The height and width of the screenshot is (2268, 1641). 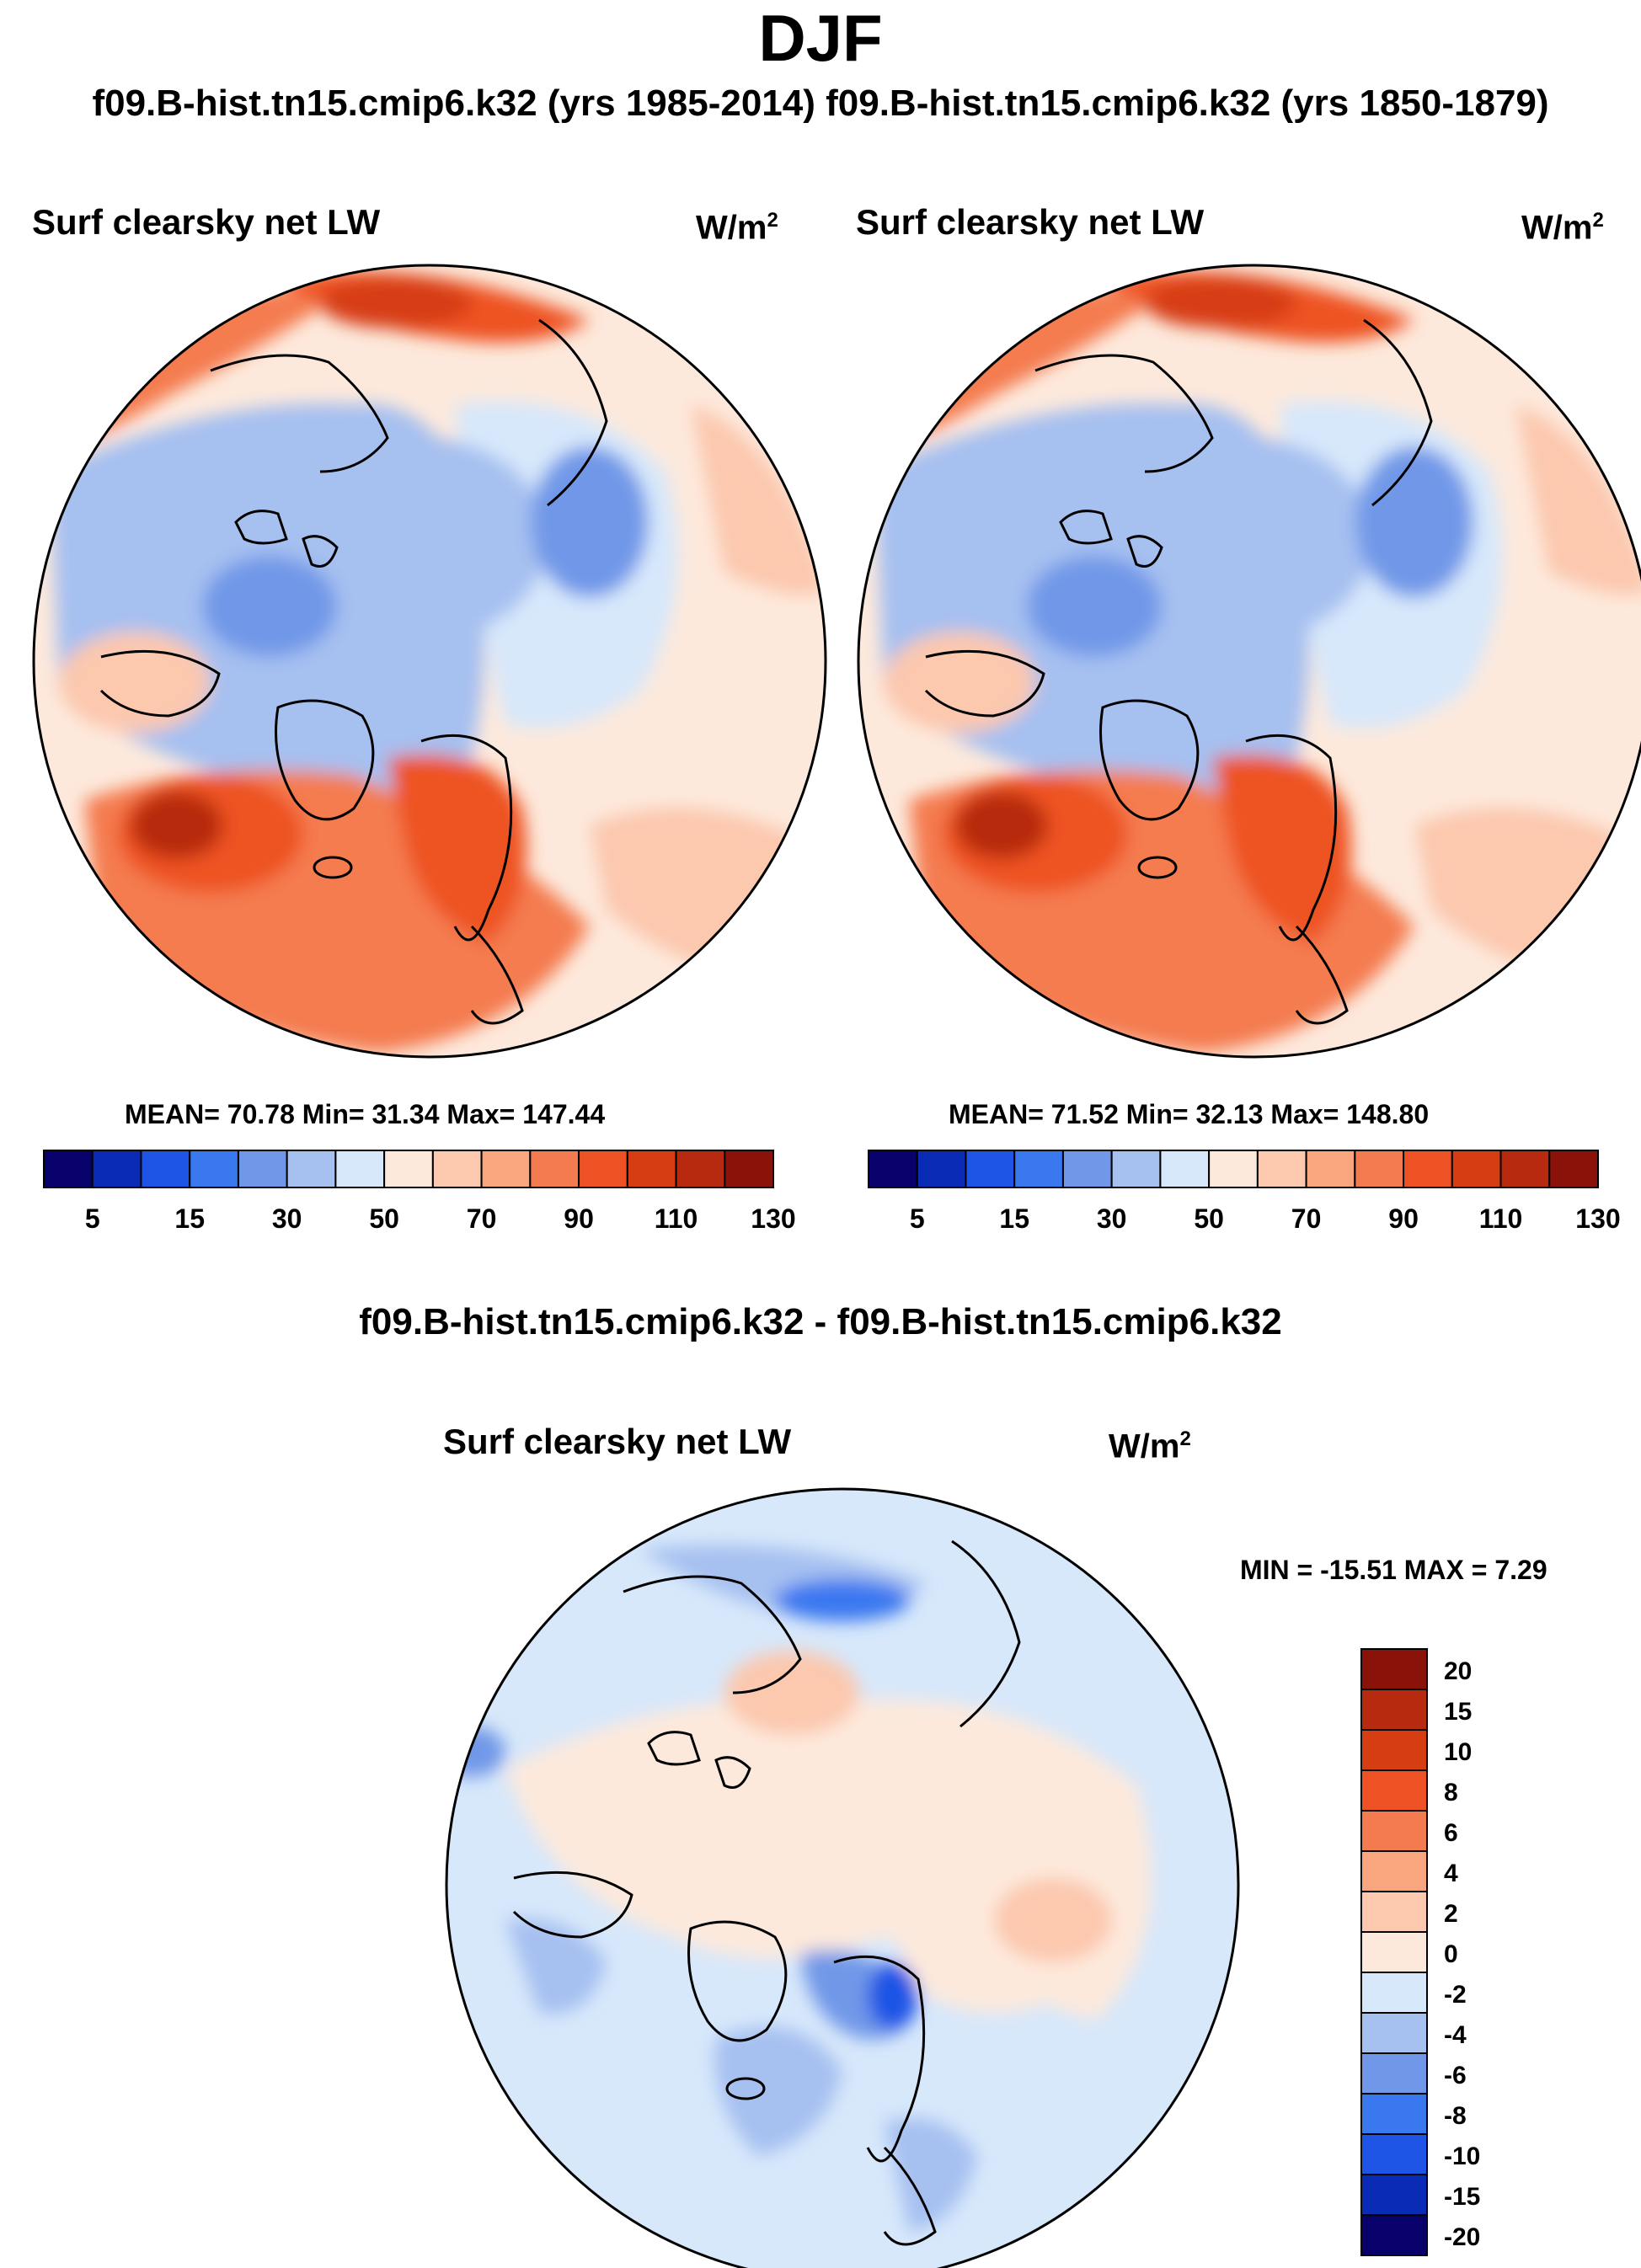 What do you see at coordinates (1455, 2116) in the screenshot?
I see `colorbar-diff-label: -8` at bounding box center [1455, 2116].